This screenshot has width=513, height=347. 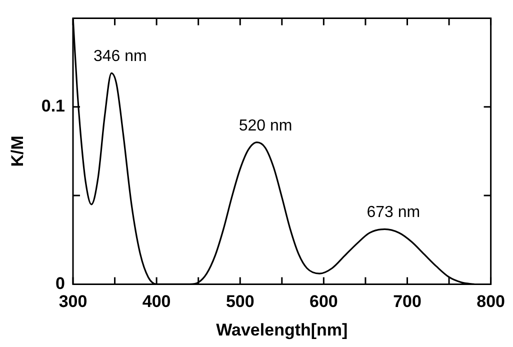 What do you see at coordinates (60, 283) in the screenshot?
I see `y-tick-label: 0` at bounding box center [60, 283].